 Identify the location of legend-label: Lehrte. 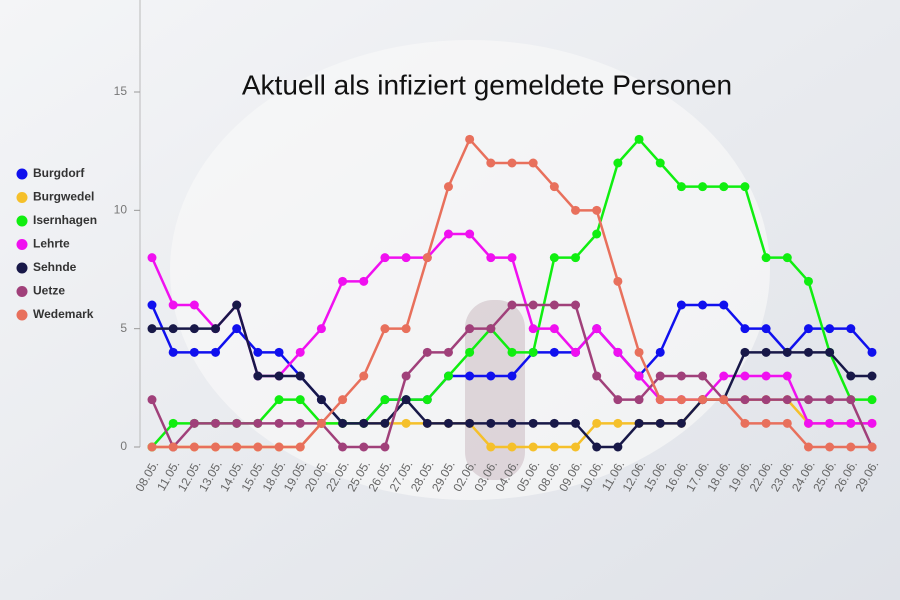
(51, 244).